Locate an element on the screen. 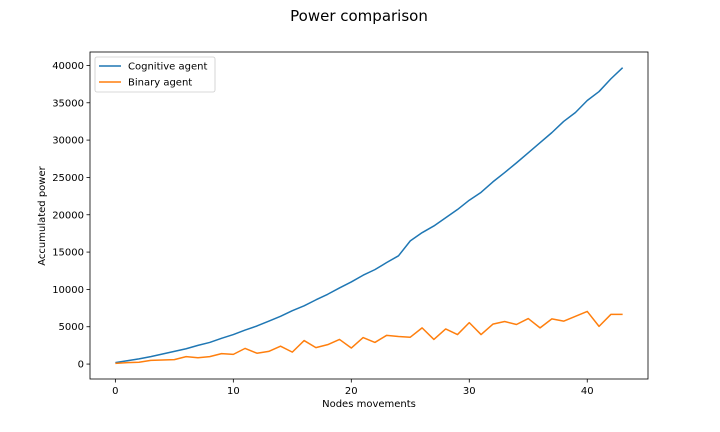  legend-label-1: Cognitive agent is located at coordinates (167, 67).